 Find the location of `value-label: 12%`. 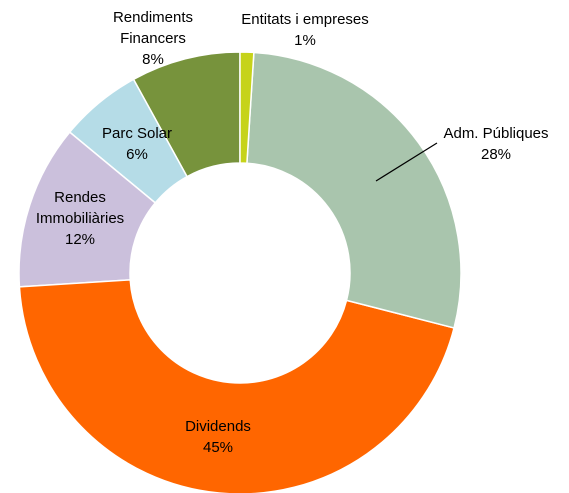

value-label: 12% is located at coordinates (80, 239).